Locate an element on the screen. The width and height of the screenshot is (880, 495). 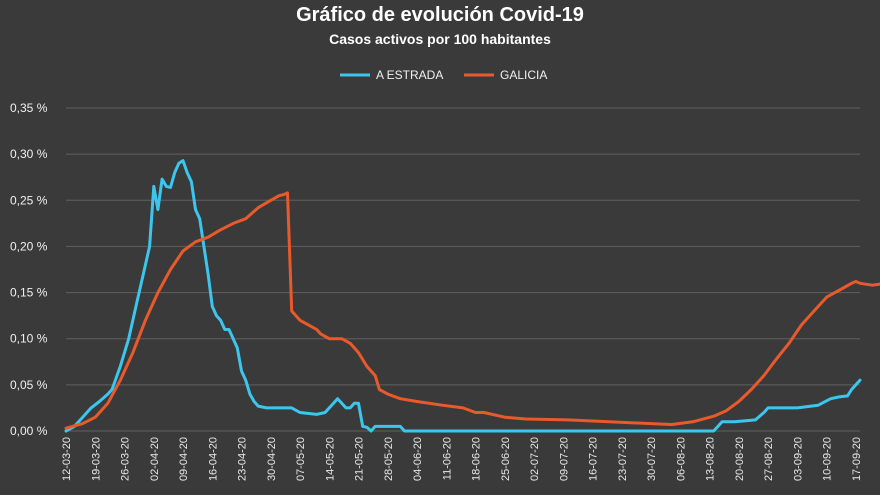
x-tick-label: 25-06-20 is located at coordinates (506, 459).